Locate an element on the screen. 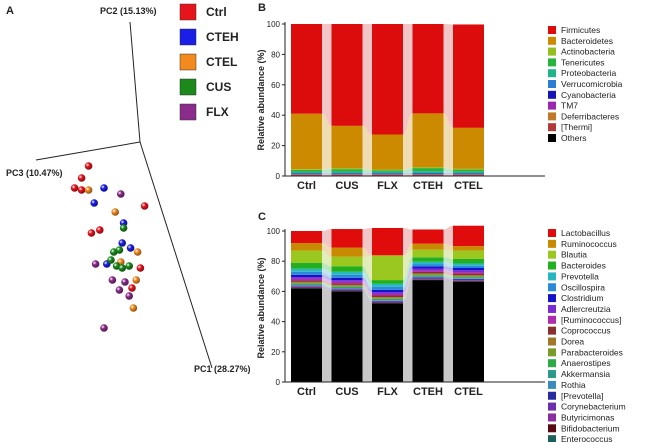  chart-c-legend-label-bifidobacterium: Bifidobacterium is located at coordinates (590, 428).